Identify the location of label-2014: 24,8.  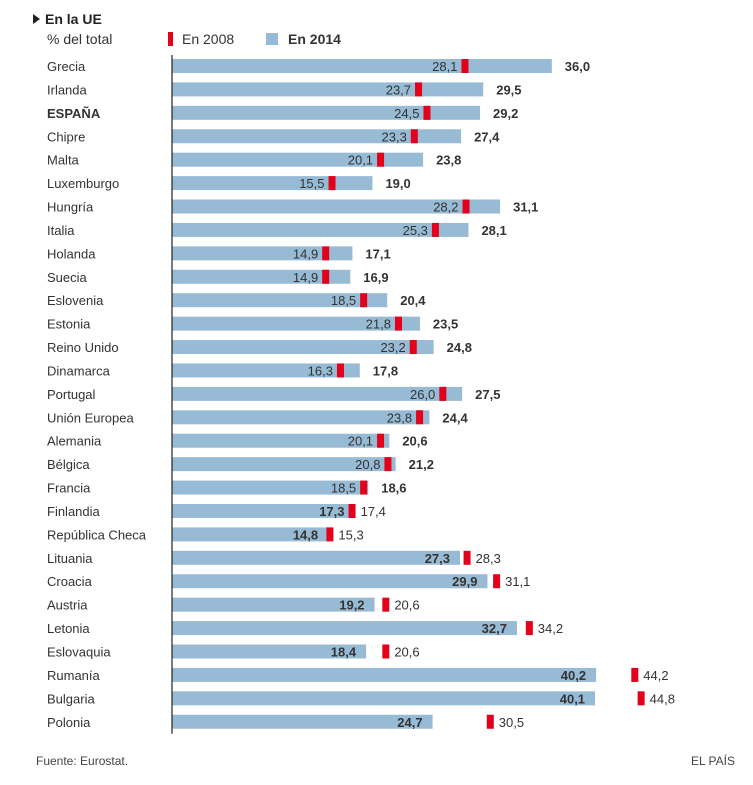
(459, 347).